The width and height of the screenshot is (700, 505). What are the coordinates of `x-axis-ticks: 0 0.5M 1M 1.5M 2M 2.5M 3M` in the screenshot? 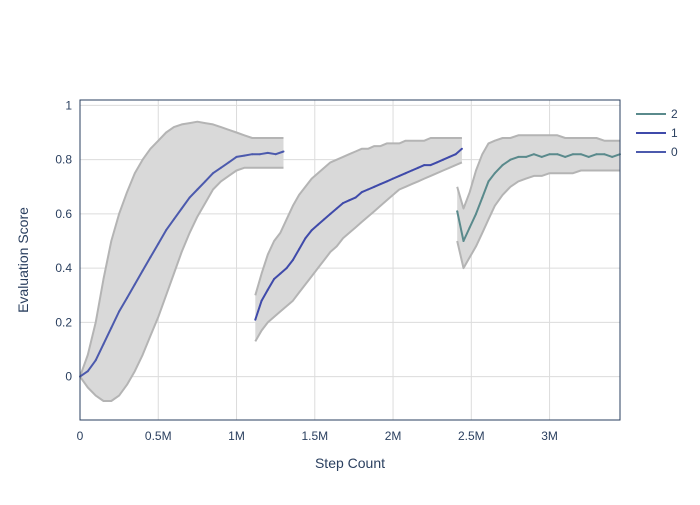 It's located at (317, 436).